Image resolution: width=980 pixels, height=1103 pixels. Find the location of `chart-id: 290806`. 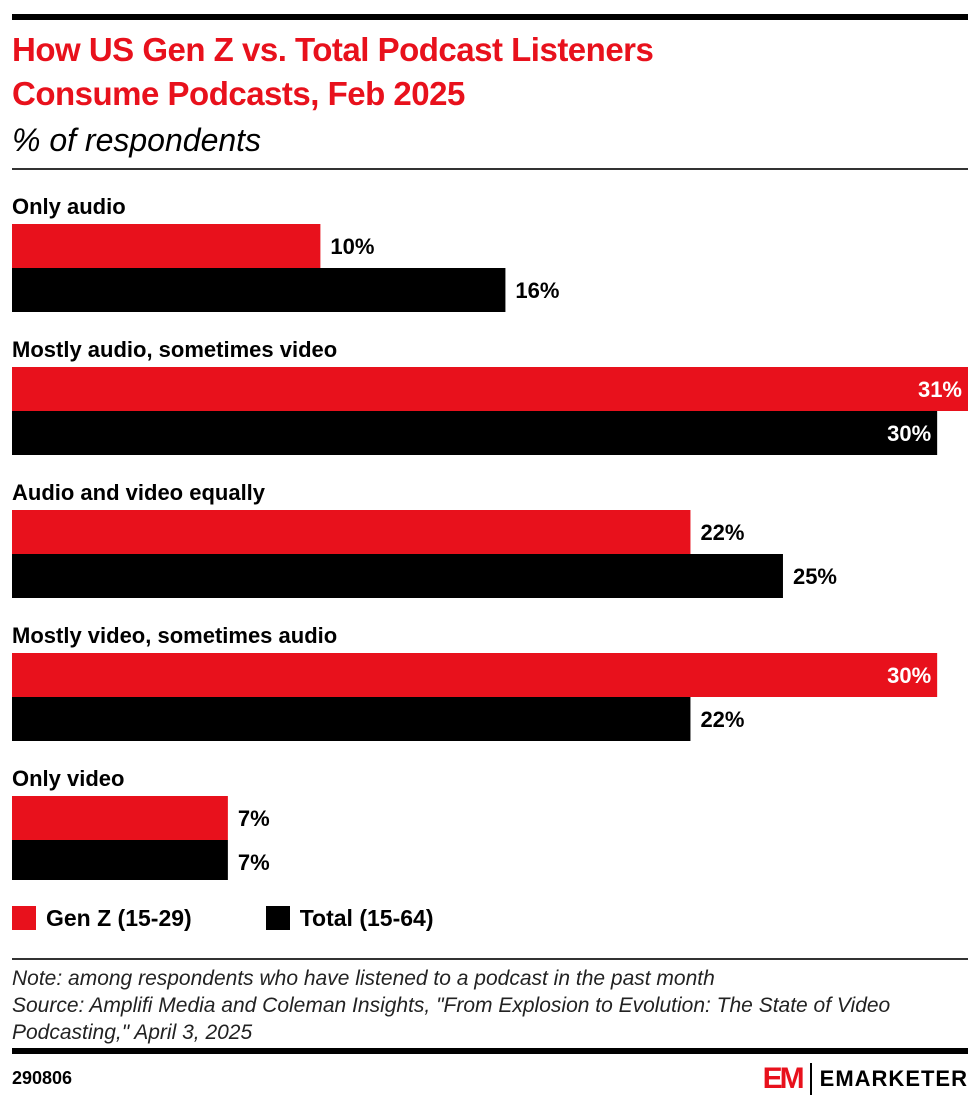

chart-id: 290806 is located at coordinates (42, 1078).